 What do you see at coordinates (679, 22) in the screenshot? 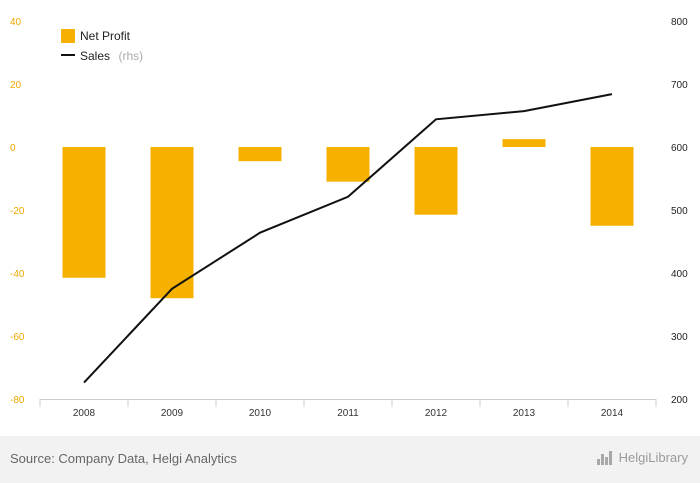
I see `right-tick-label: 800` at bounding box center [679, 22].